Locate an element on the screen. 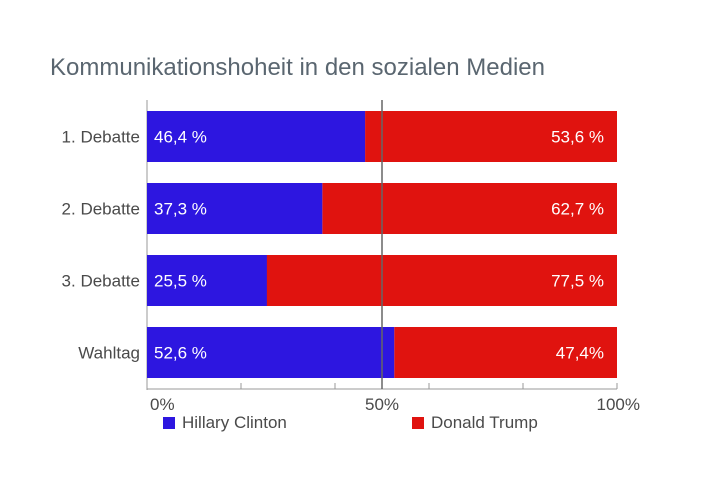 The image size is (710, 502). data-label-clinton: 52,6 % is located at coordinates (180, 353).